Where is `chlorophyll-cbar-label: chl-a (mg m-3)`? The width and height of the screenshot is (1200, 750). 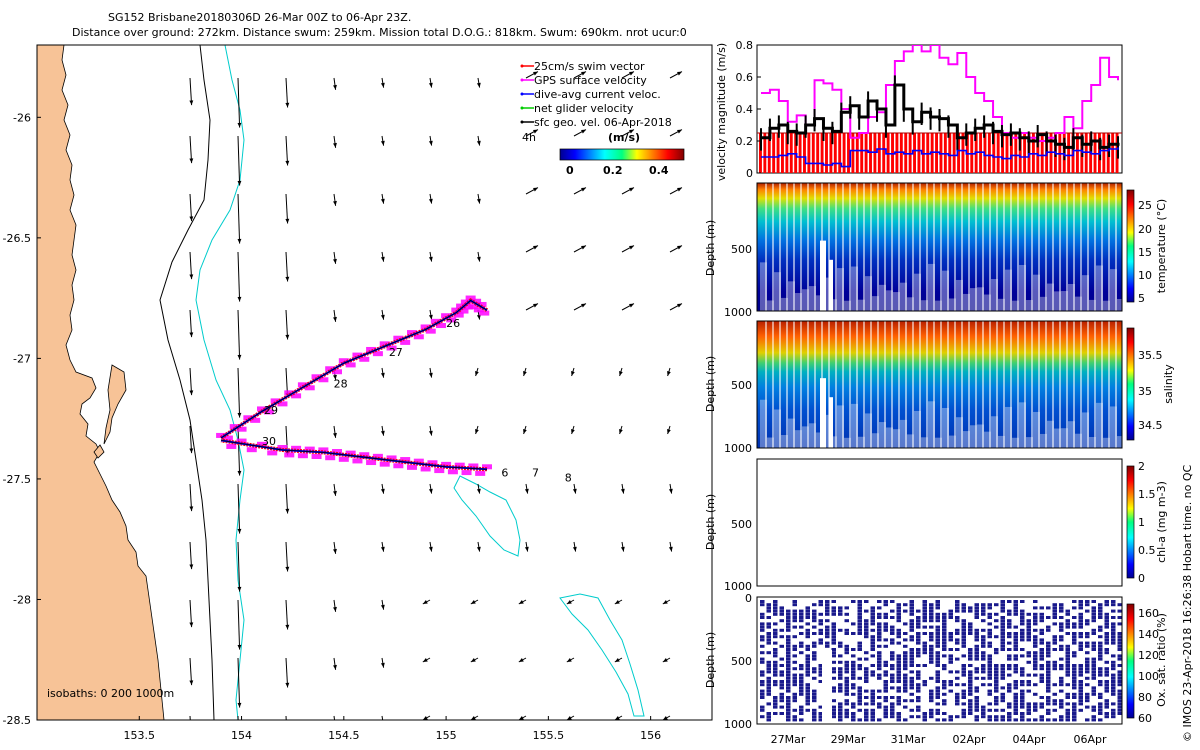 chlorophyll-cbar-label: chl-a (mg m-3) is located at coordinates (1161, 522).